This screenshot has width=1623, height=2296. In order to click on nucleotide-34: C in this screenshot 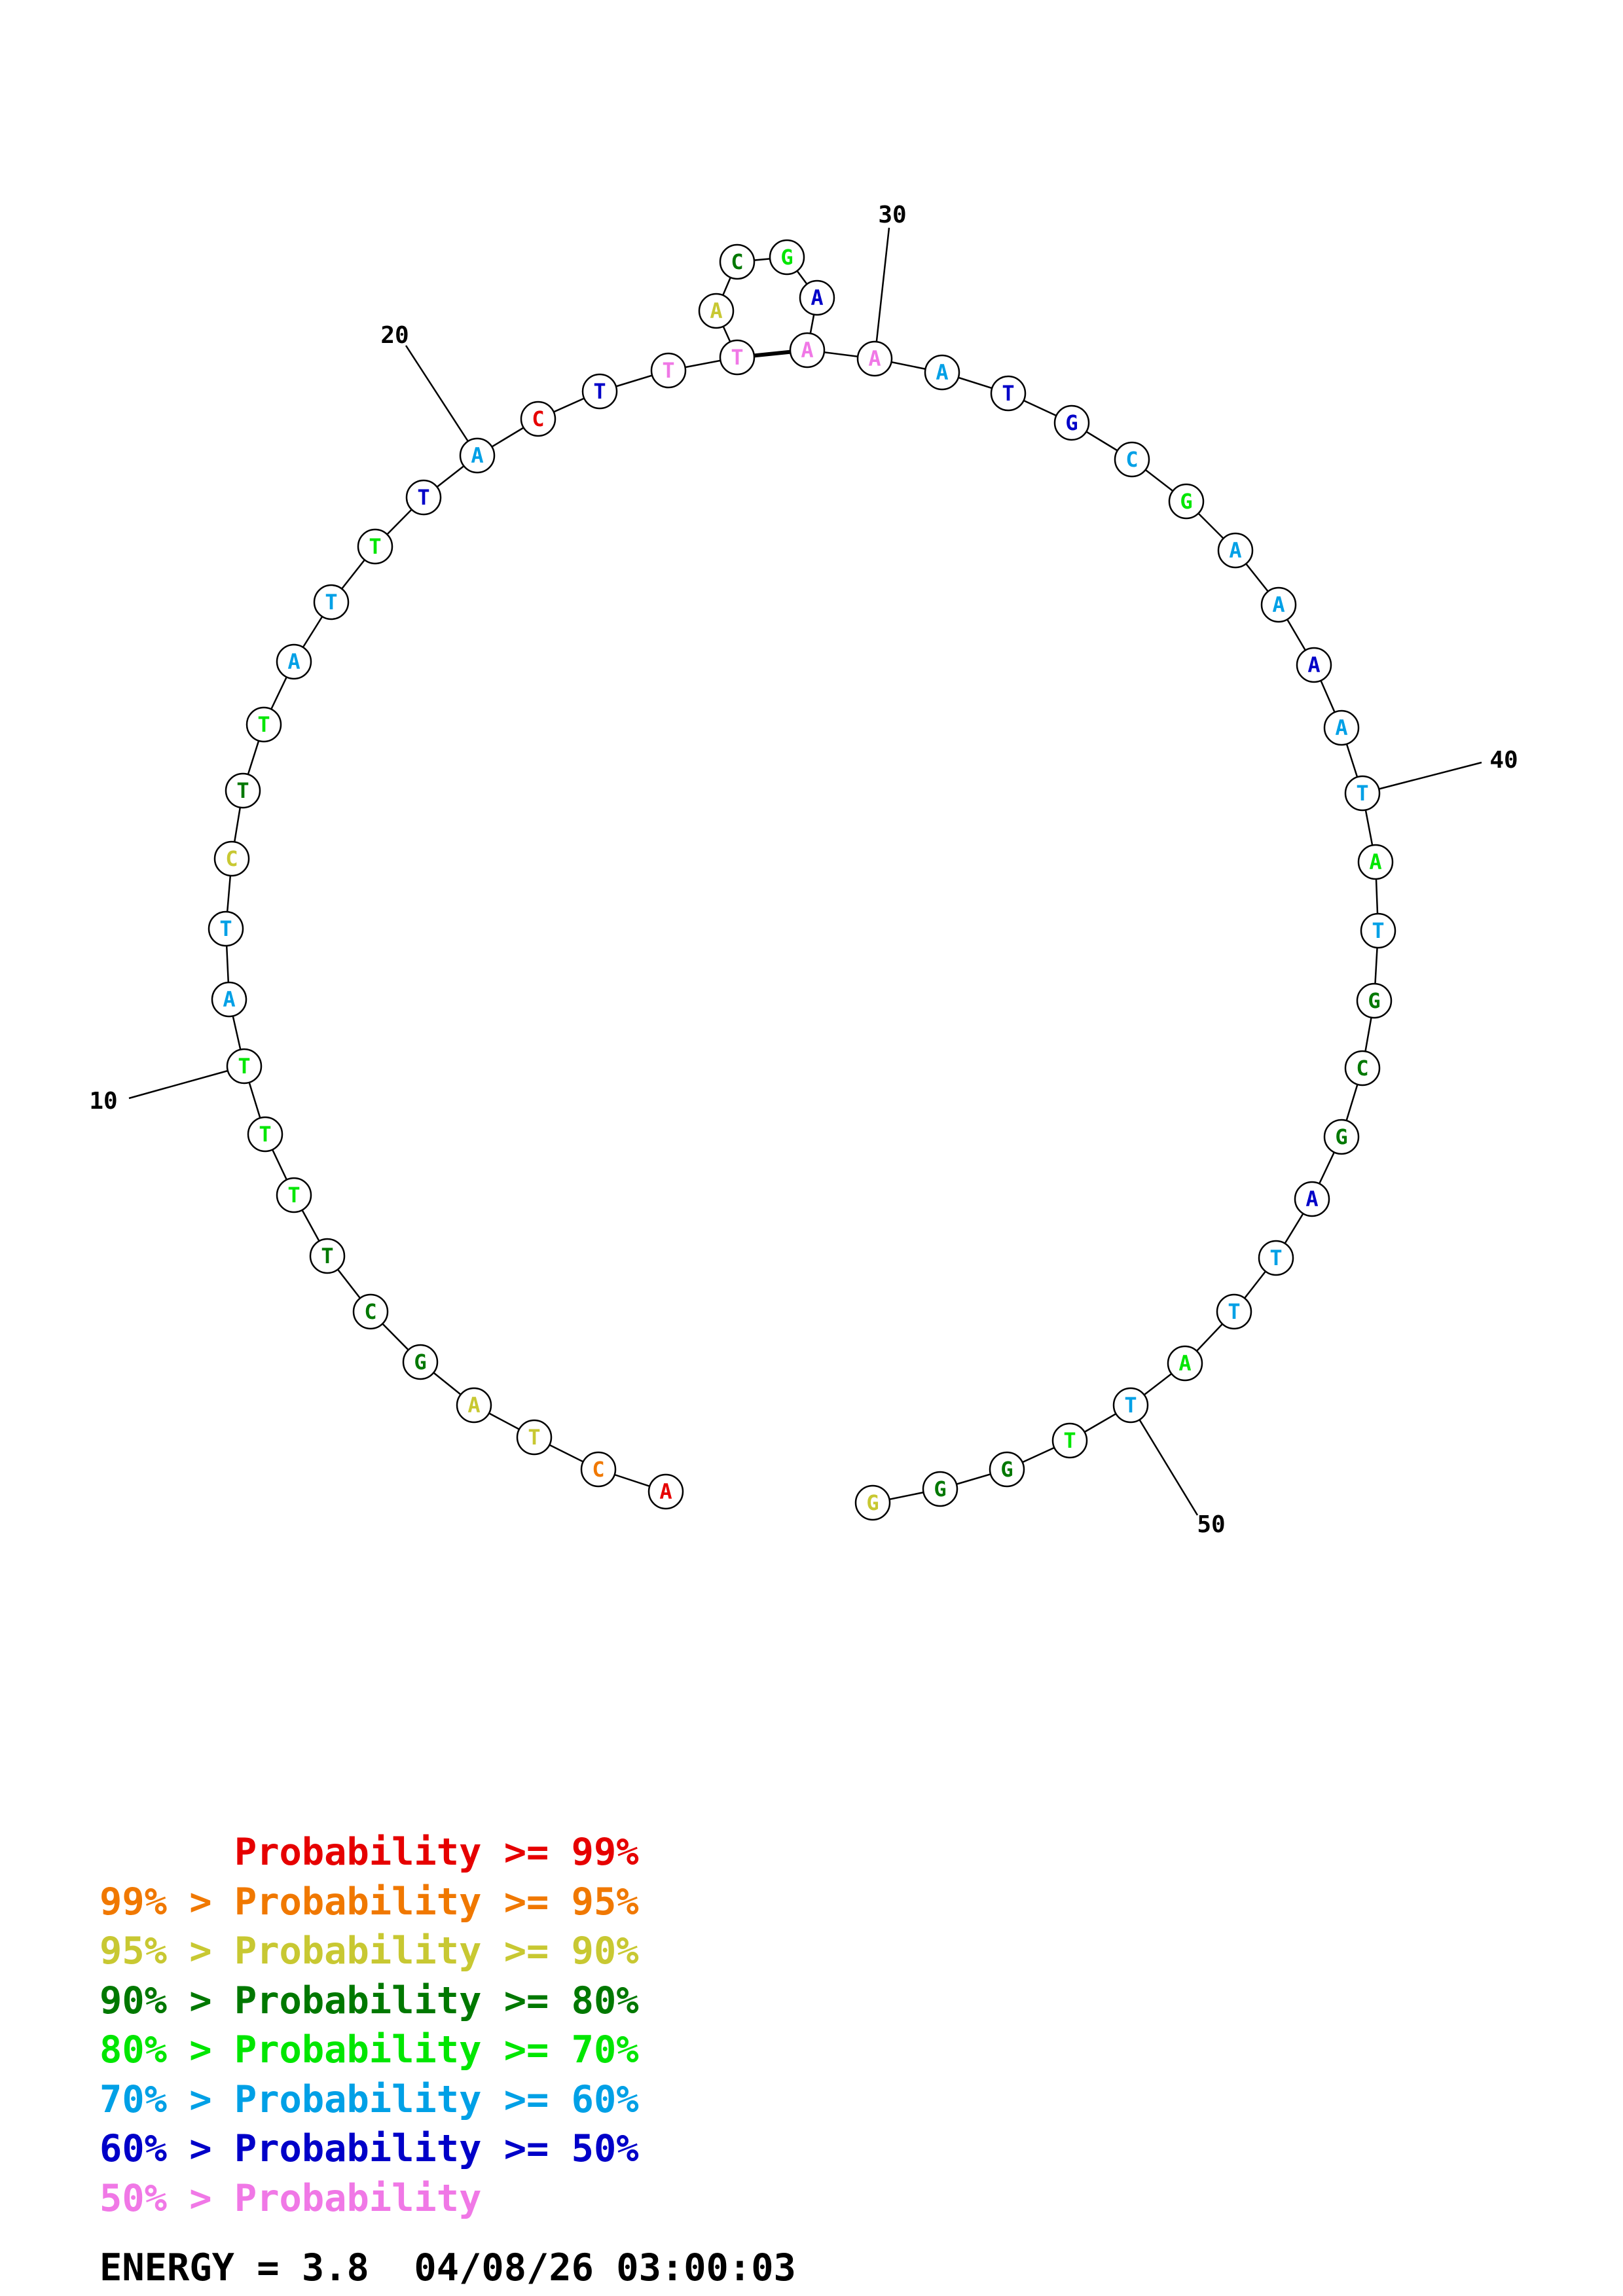, I will do `click(1132, 459)`.